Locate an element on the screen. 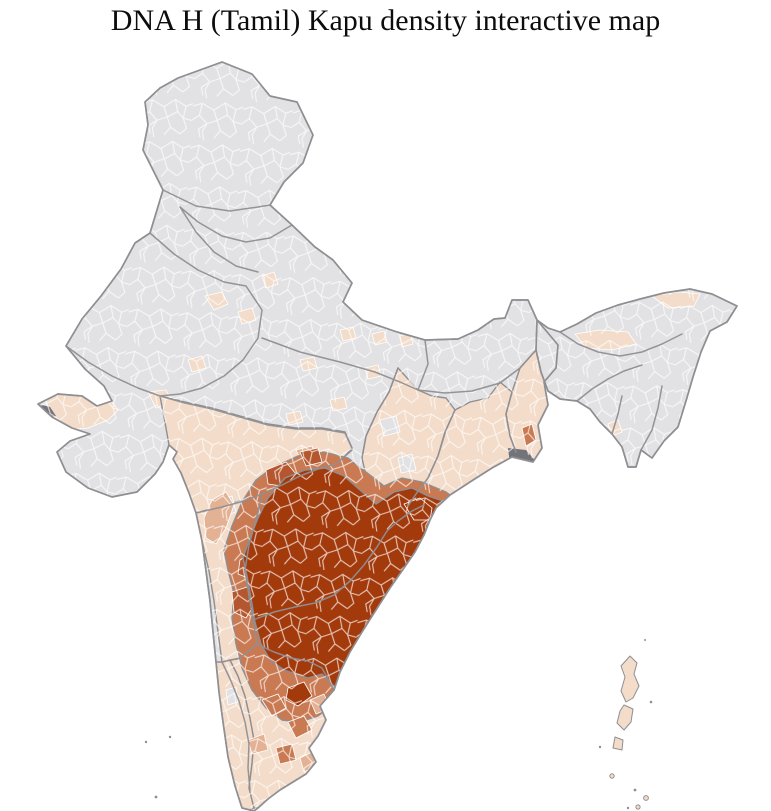 Image resolution: width=771 pixels, height=811 pixels. island-north-andaman is located at coordinates (630, 679).